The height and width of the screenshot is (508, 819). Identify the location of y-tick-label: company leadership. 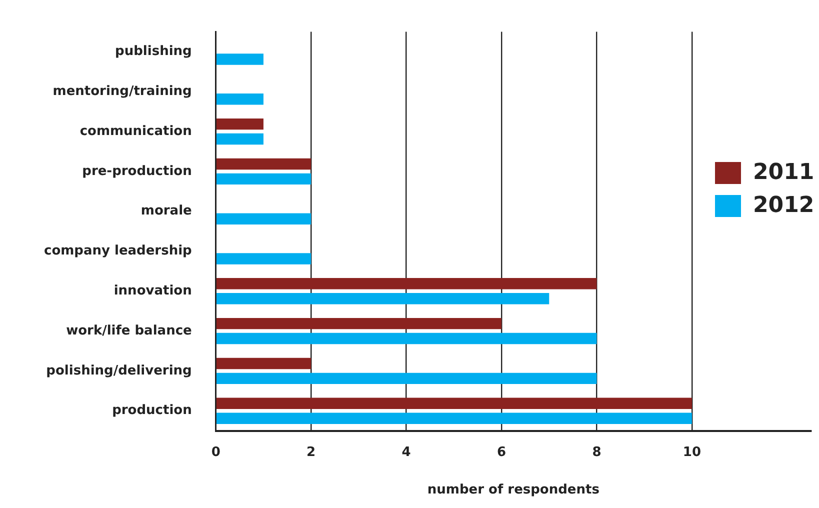
(118, 251).